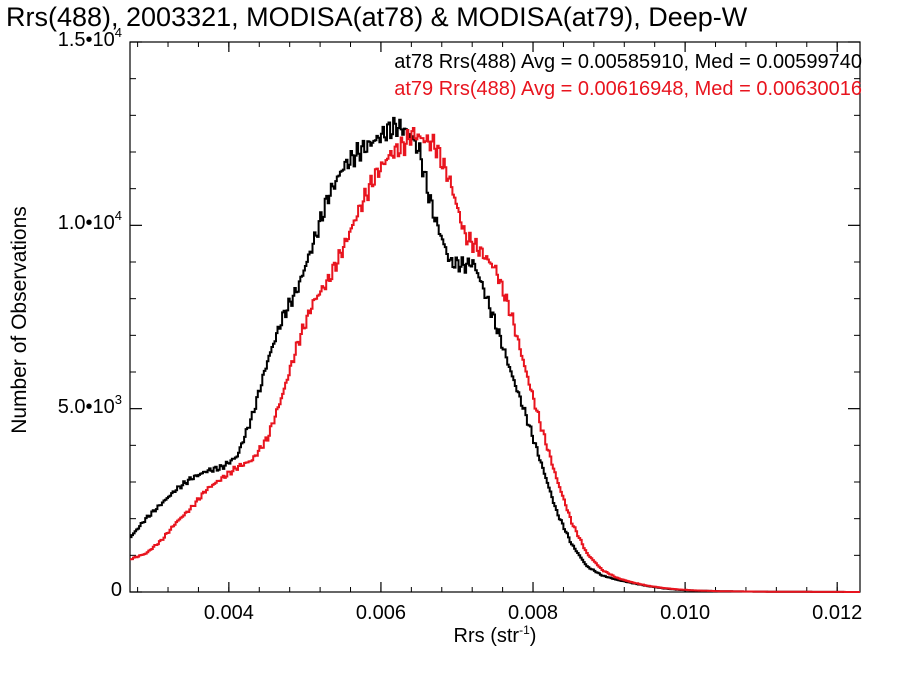  Describe the element at coordinates (116, 590) in the screenshot. I see `y-tick-label: 0` at that location.